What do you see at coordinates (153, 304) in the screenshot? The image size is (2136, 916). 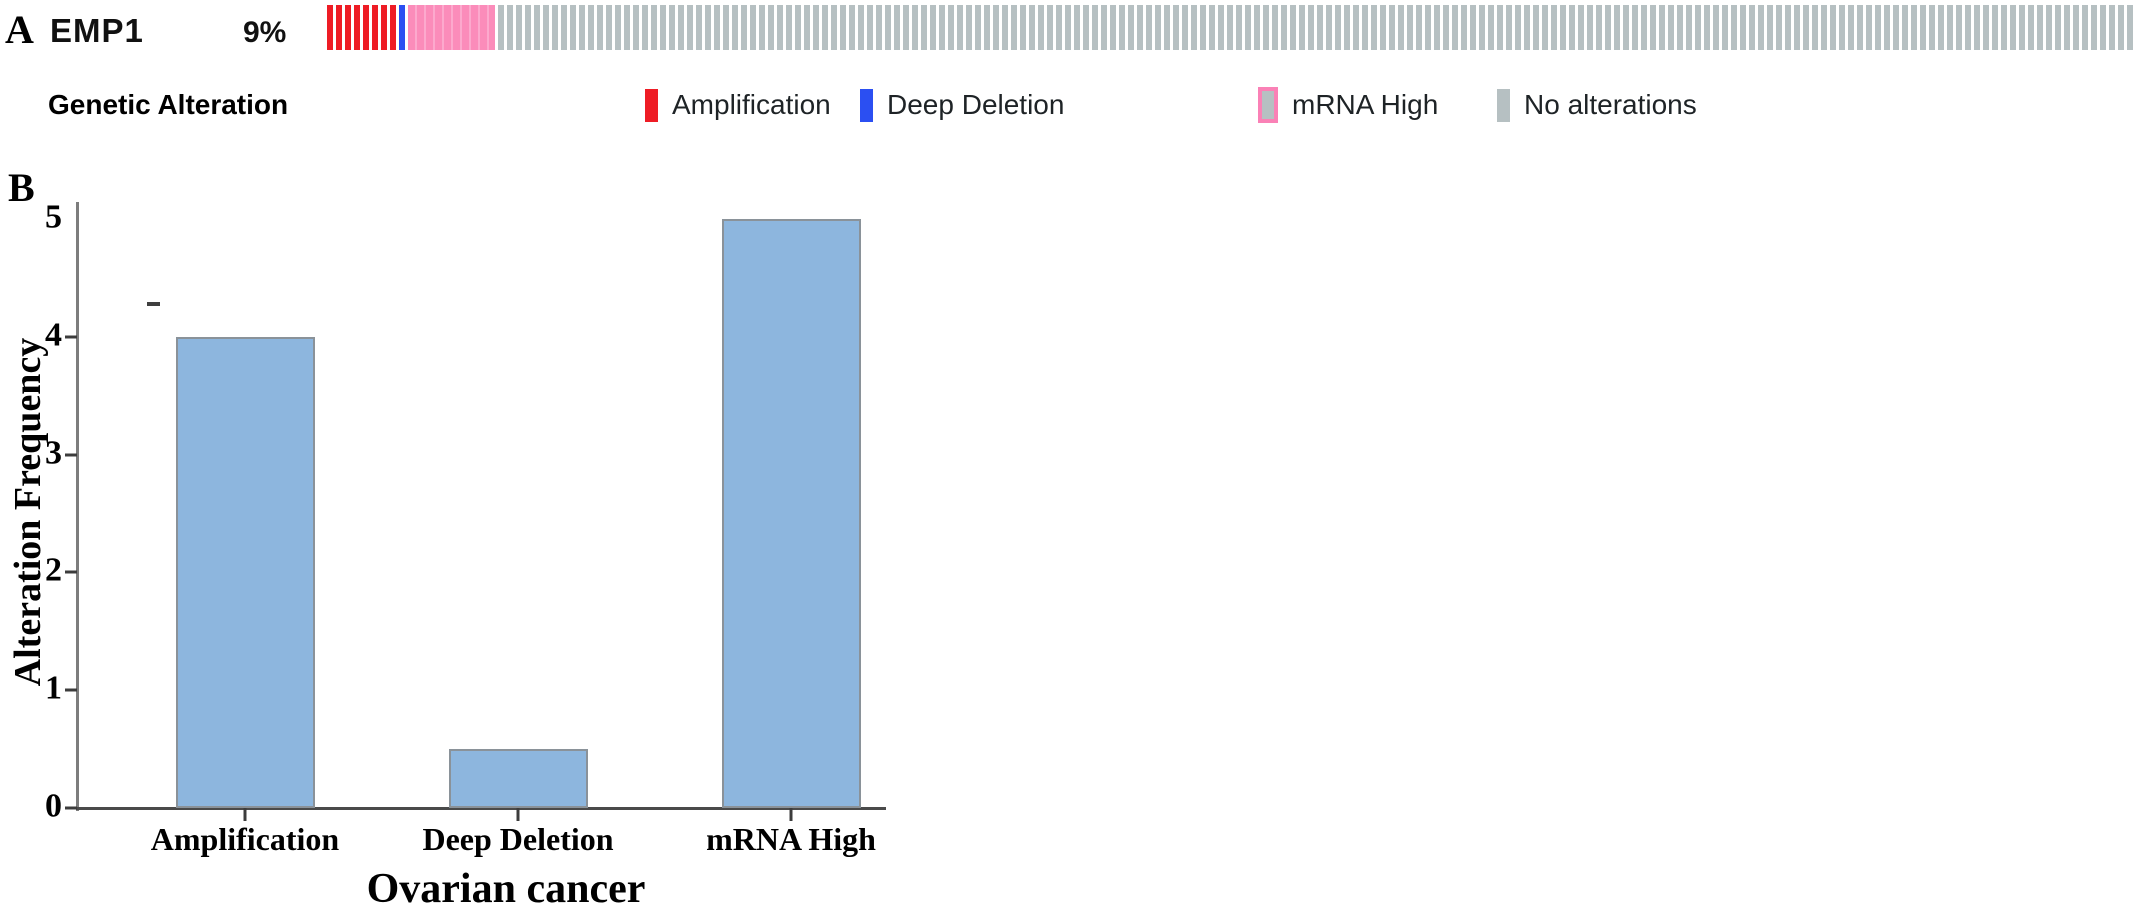 I see `stray-dash-mark` at bounding box center [153, 304].